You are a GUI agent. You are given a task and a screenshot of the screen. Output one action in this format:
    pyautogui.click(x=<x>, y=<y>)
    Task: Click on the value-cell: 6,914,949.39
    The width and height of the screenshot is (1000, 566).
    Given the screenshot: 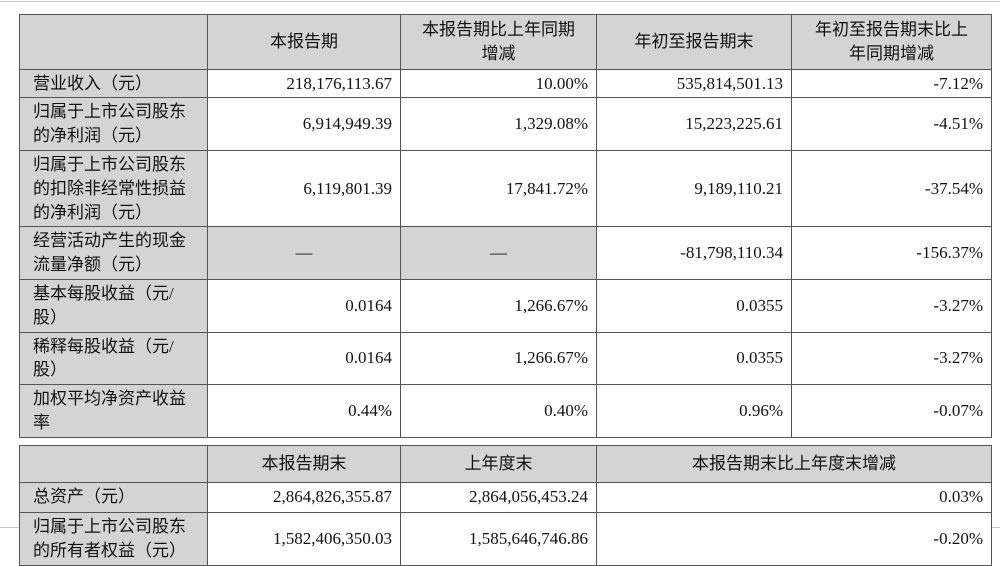 What is the action you would take?
    pyautogui.click(x=304, y=124)
    